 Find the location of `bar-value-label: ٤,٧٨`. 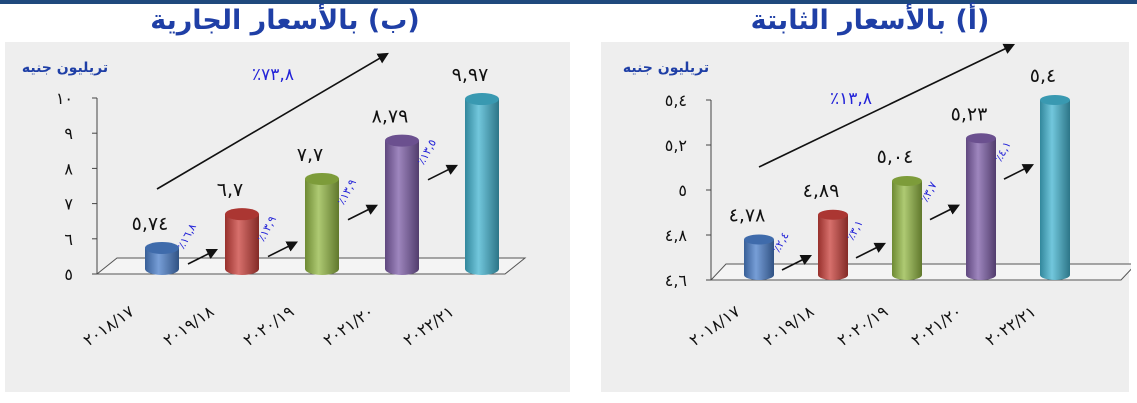

bar-value-label: ٤,٧٨ is located at coordinates (747, 216).